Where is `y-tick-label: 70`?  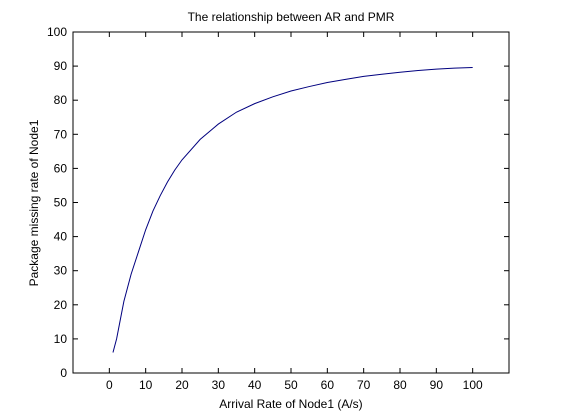 y-tick-label: 70 is located at coordinates (61, 134).